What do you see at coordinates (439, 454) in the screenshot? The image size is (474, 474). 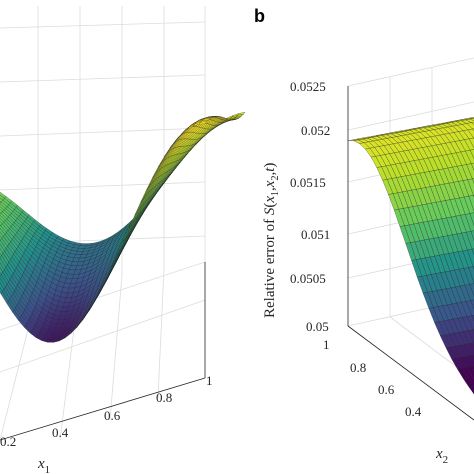 I see `panel-b-xlabel: x` at bounding box center [439, 454].